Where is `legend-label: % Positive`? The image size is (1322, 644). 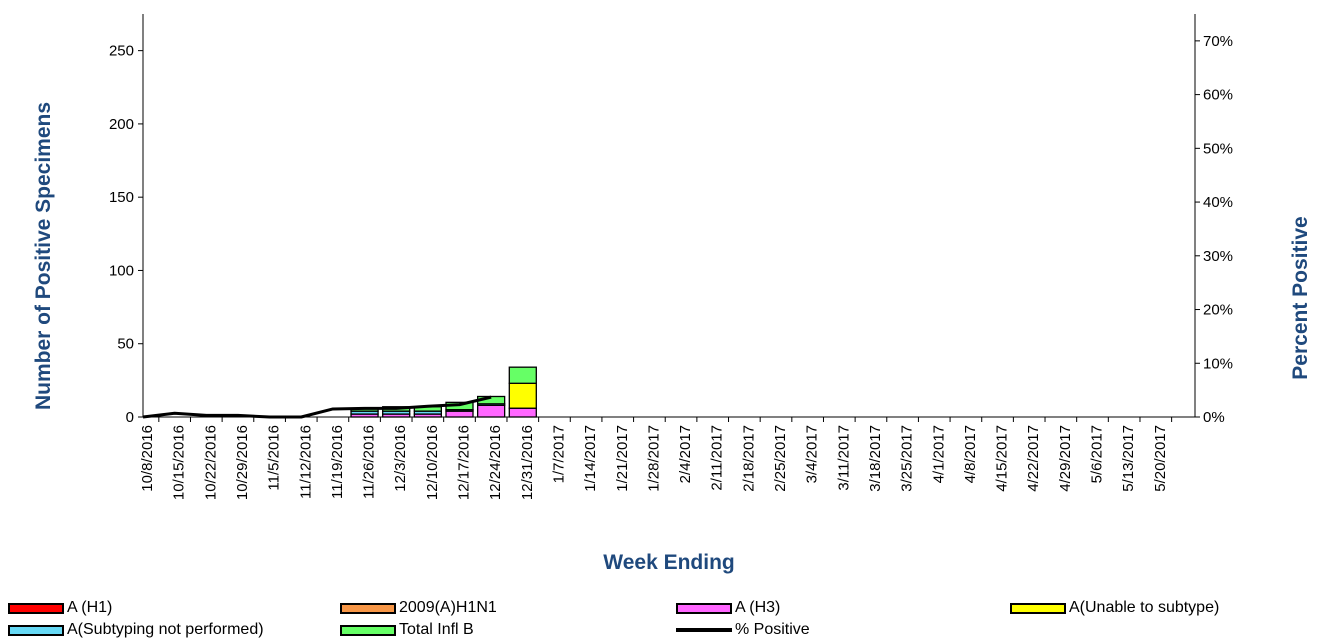 legend-label: % Positive is located at coordinates (772, 629).